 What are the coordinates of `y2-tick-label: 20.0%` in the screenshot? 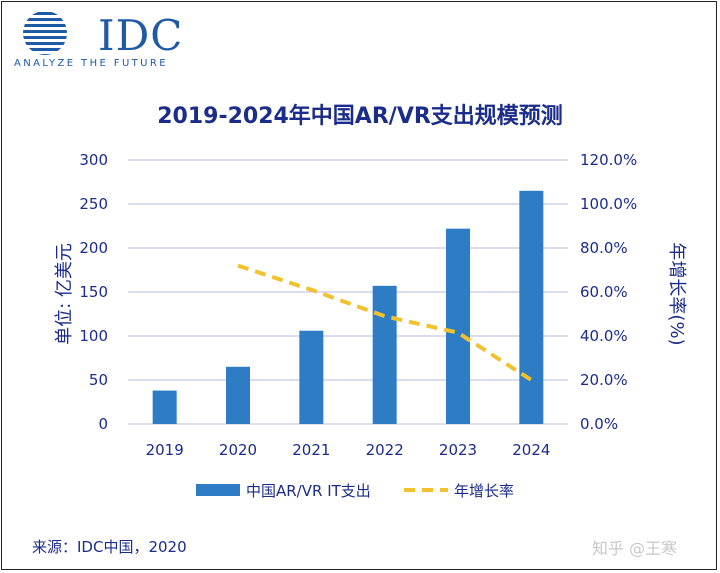 It's located at (604, 380).